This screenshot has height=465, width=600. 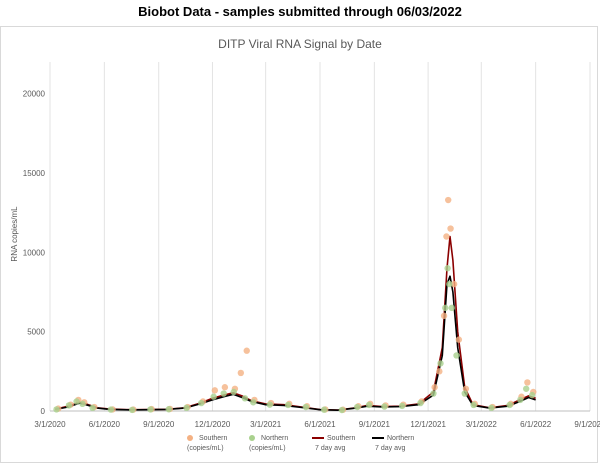 What do you see at coordinates (536, 424) in the screenshot?
I see `x-tick-label: 6/1/2022` at bounding box center [536, 424].